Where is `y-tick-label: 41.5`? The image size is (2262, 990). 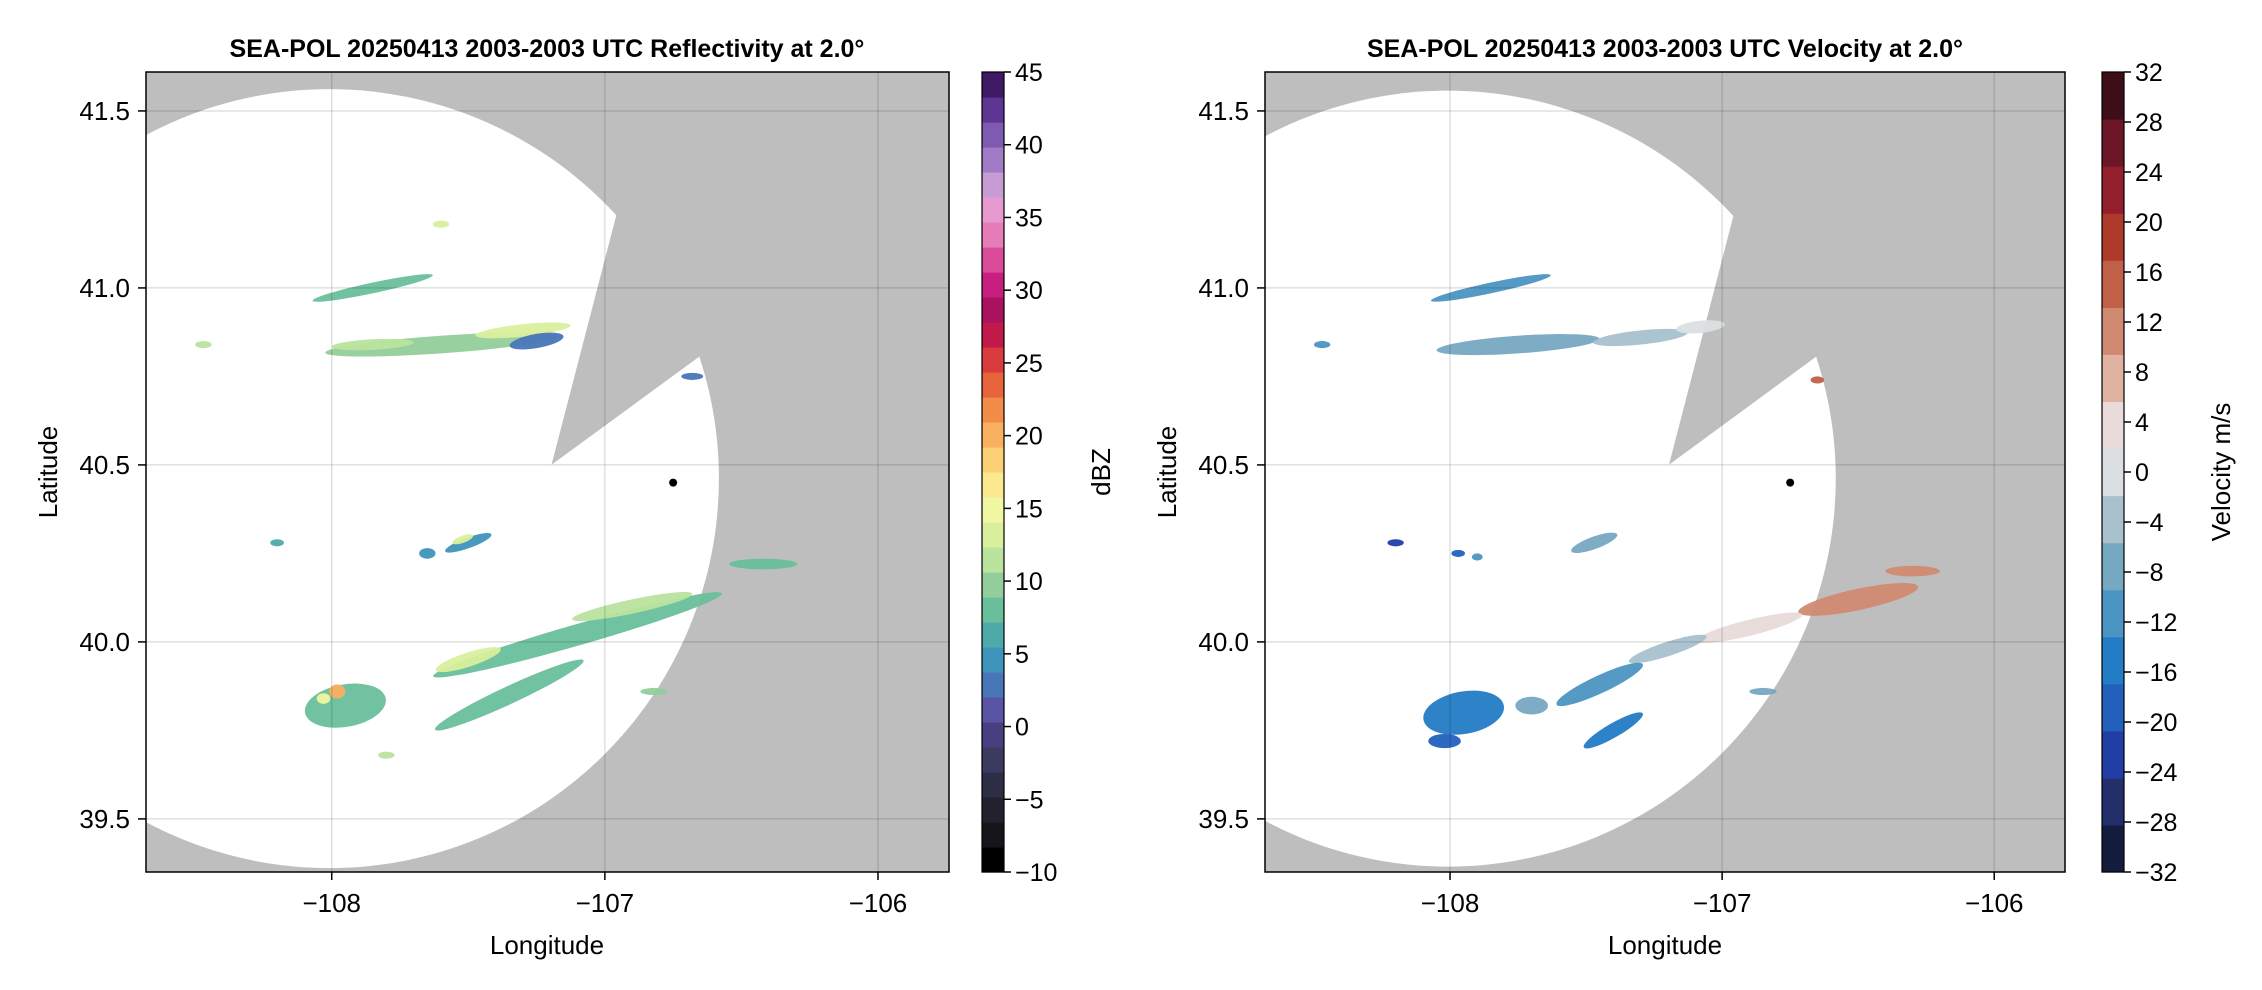 y-tick-label: 41.5 is located at coordinates (1223, 111).